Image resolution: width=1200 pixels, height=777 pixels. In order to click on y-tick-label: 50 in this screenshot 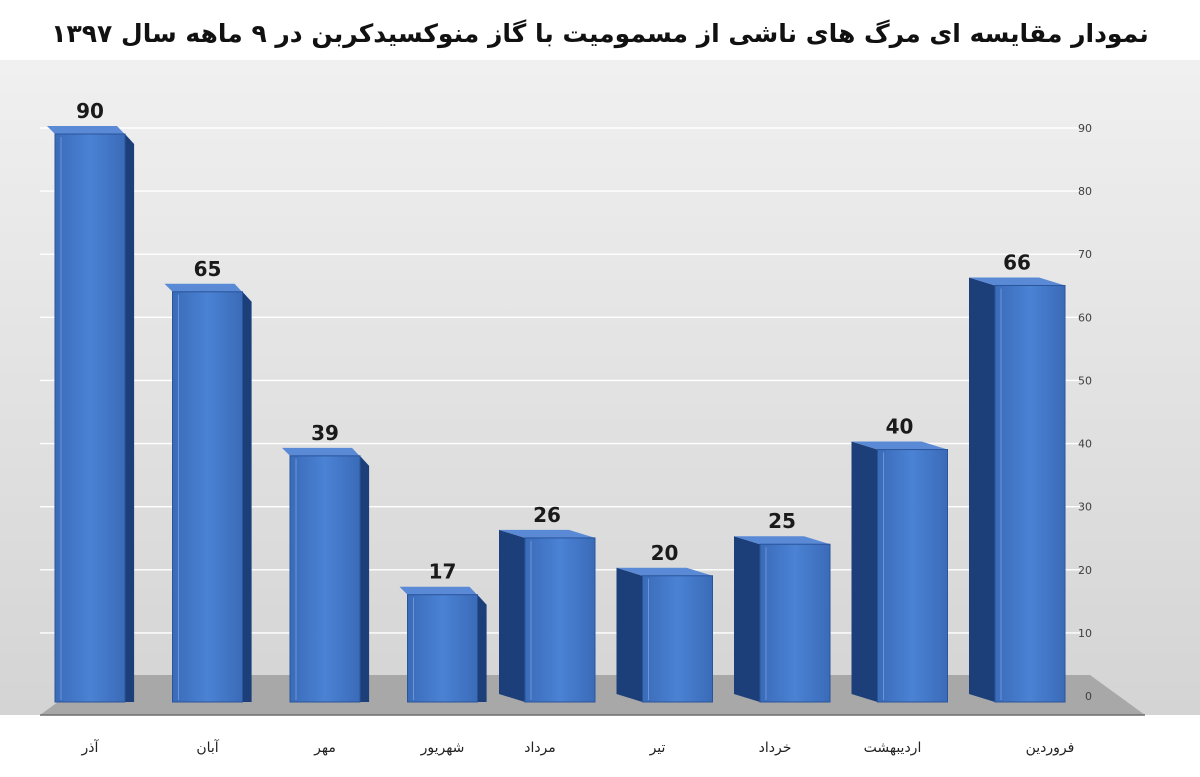, I will do `click(1085, 380)`.